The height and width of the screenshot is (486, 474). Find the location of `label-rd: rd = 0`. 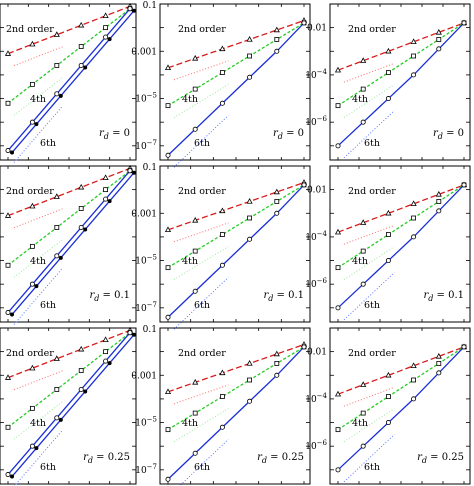

label-rd: rd = 0 is located at coordinates (288, 134).